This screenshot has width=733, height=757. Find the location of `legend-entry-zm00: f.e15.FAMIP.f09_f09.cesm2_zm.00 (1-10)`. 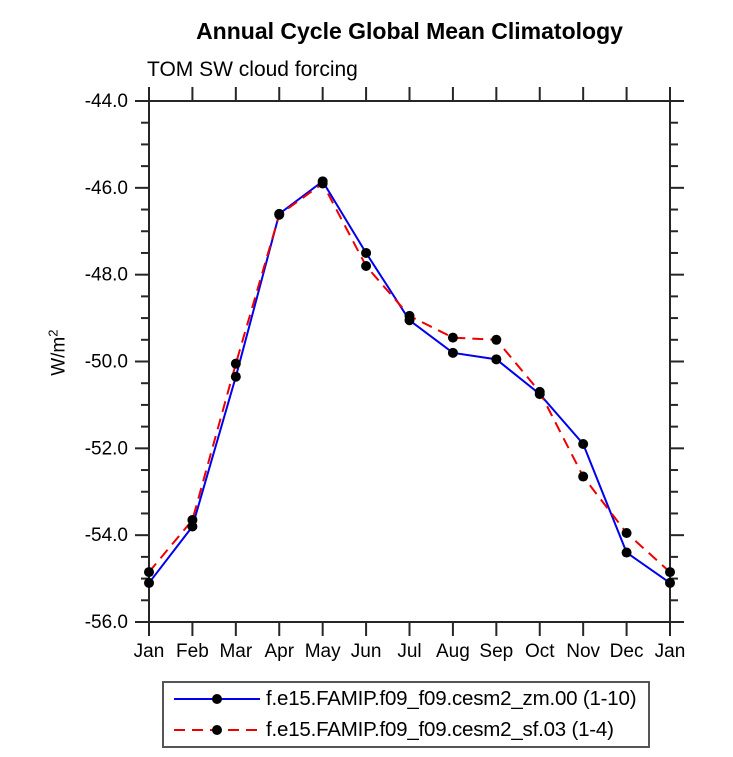

legend-entry-zm00: f.e15.FAMIP.f09_f09.cesm2_zm.00 (1-10) is located at coordinates (406, 699).